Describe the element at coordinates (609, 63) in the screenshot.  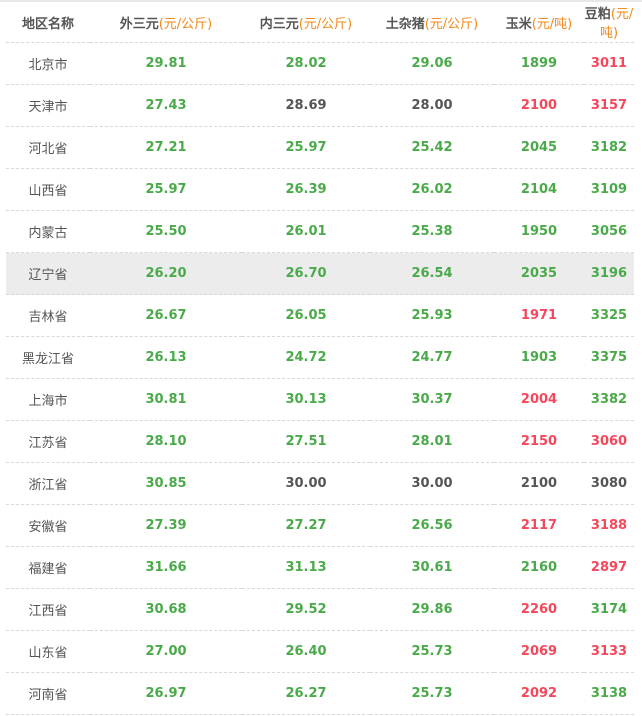
I see `price-cell: 3011` at that location.